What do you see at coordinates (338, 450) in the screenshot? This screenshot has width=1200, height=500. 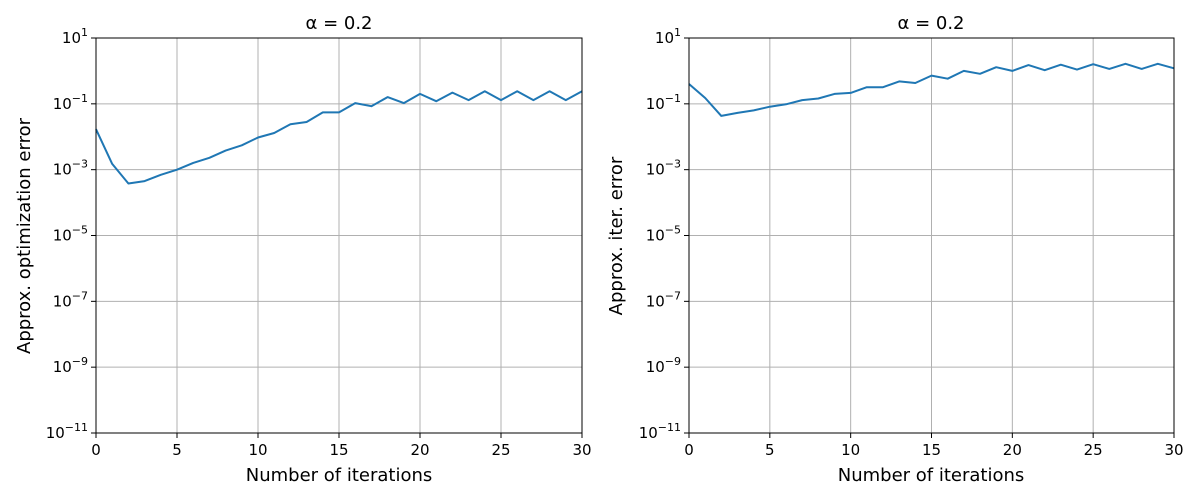 I see `left-x-tick-label: 15` at bounding box center [338, 450].